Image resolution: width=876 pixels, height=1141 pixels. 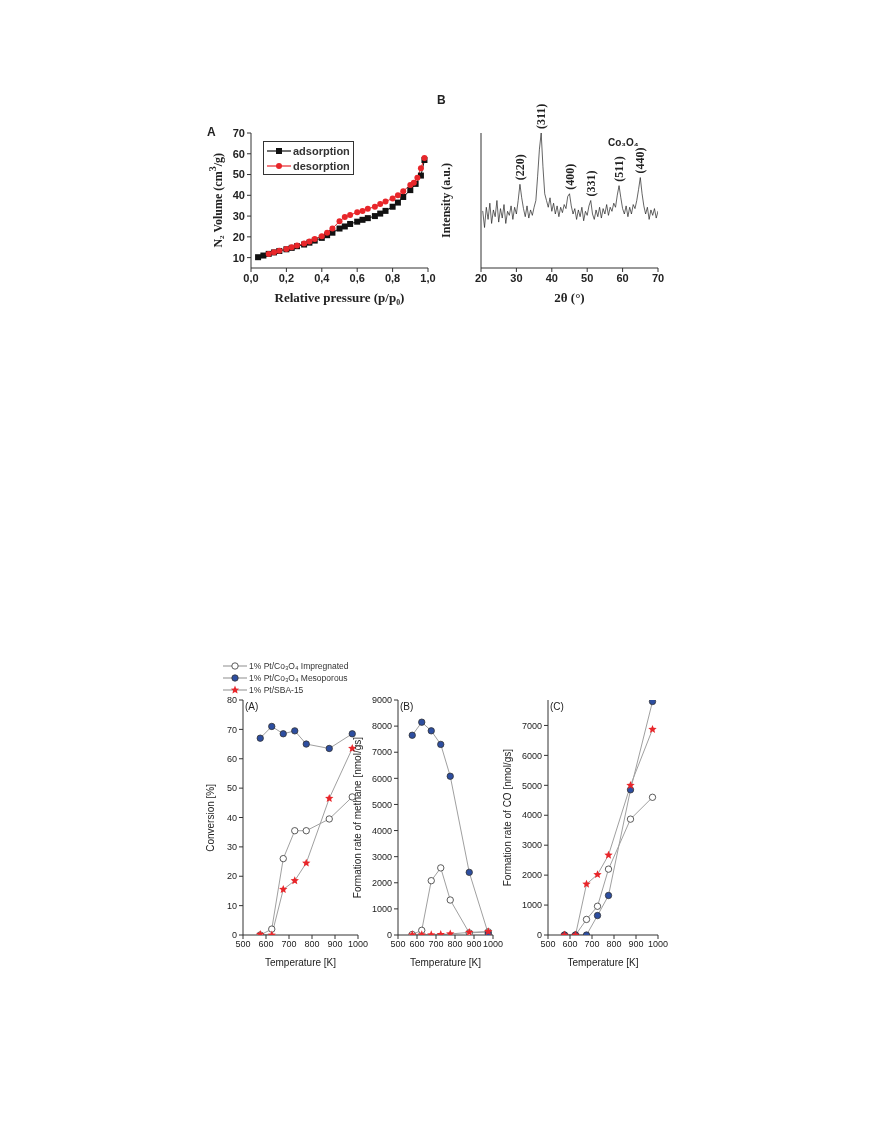 What do you see at coordinates (541, 116) in the screenshot?
I see `annotation: (311)` at bounding box center [541, 116].